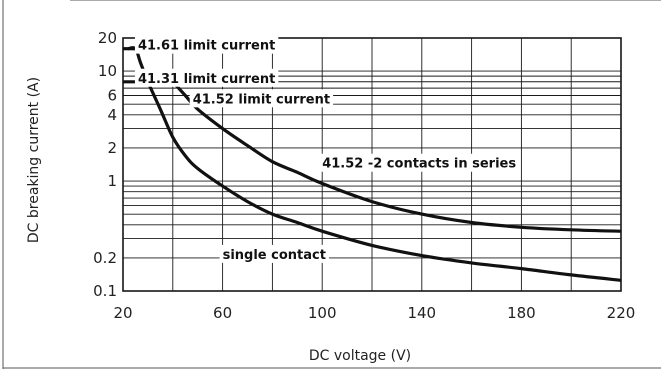 This screenshot has height=369, width=661. Describe the element at coordinates (112, 95) in the screenshot. I see `y-tick-label: 6` at that location.